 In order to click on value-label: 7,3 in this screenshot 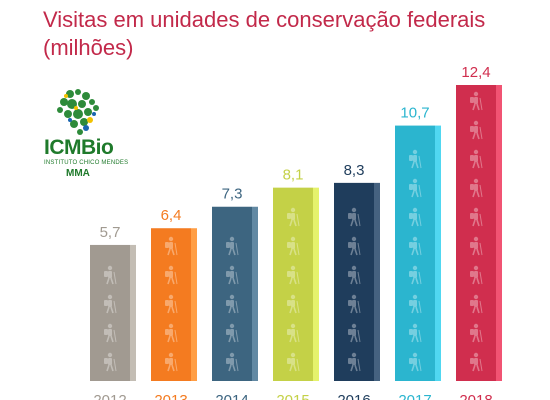, I will do `click(232, 194)`.